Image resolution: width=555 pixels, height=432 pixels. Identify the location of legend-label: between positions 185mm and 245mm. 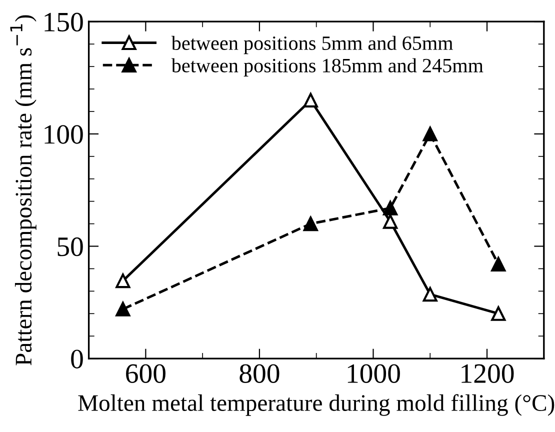
(327, 67).